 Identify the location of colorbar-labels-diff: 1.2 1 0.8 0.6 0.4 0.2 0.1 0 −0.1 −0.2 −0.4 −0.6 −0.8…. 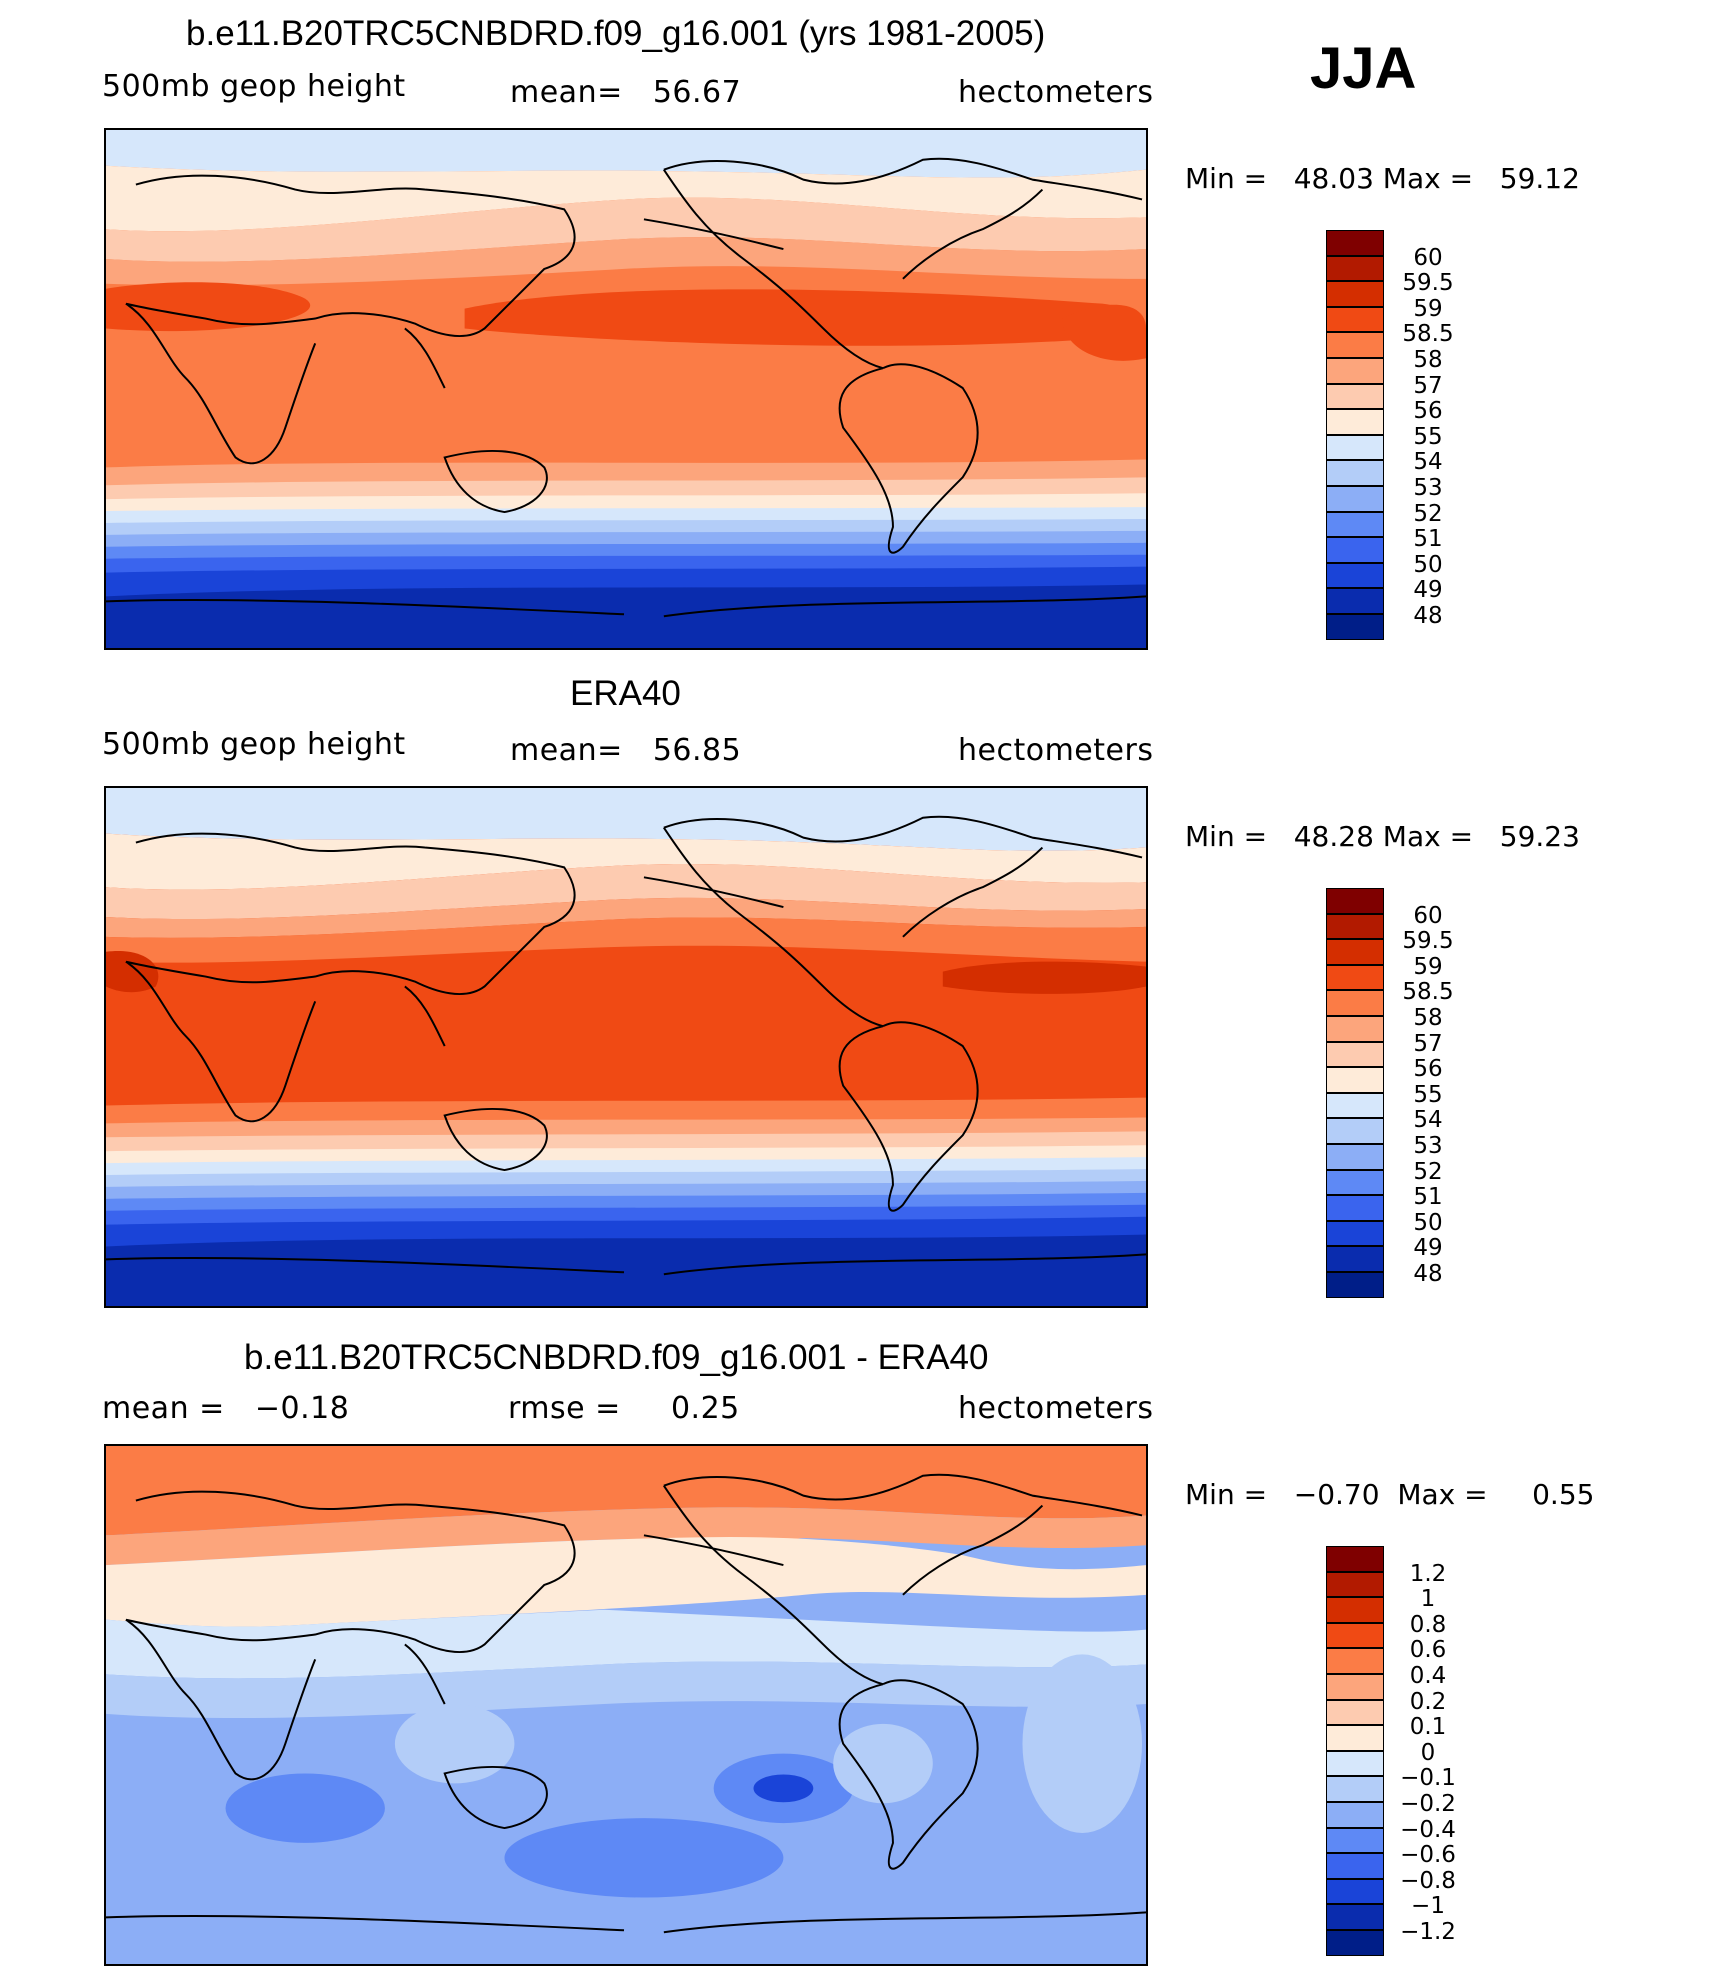
(1428, 1751).